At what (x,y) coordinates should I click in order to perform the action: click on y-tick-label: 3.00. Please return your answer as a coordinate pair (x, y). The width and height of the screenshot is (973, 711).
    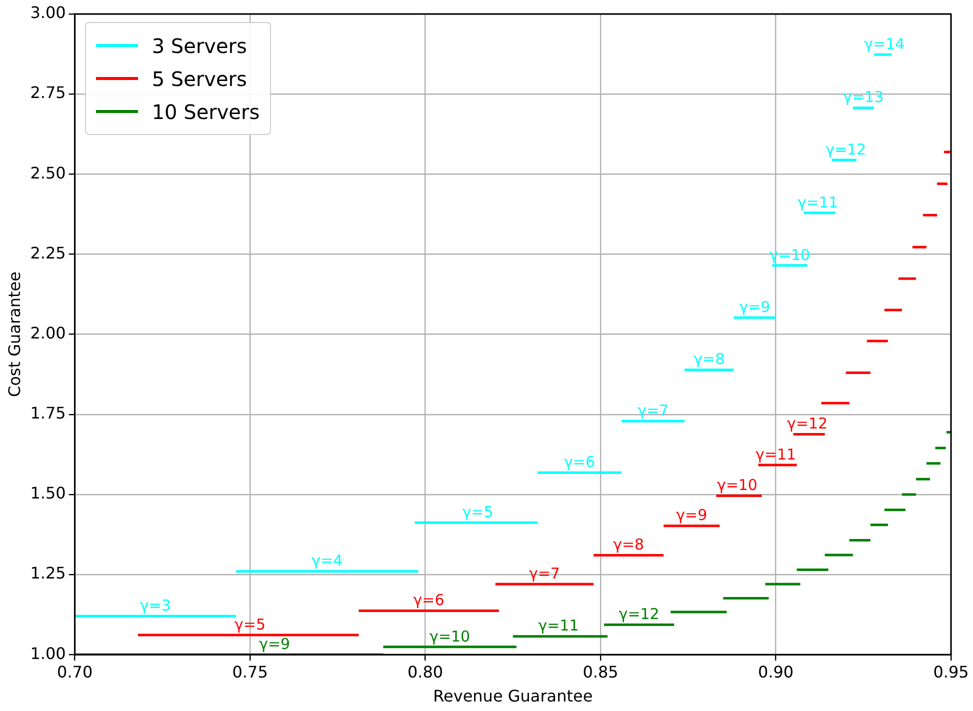
    Looking at the image, I should click on (48, 12).